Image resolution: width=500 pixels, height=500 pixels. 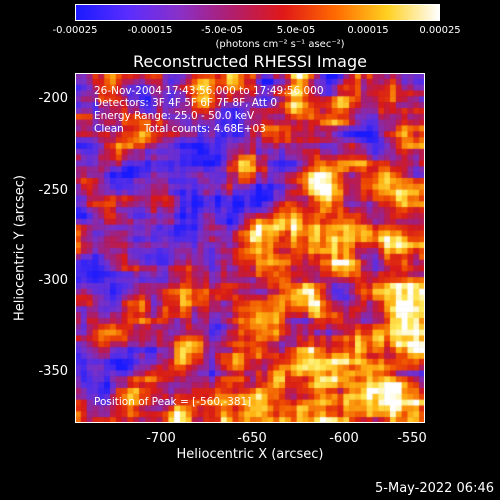 I want to click on y-tick-label: -350, so click(x=53, y=371).